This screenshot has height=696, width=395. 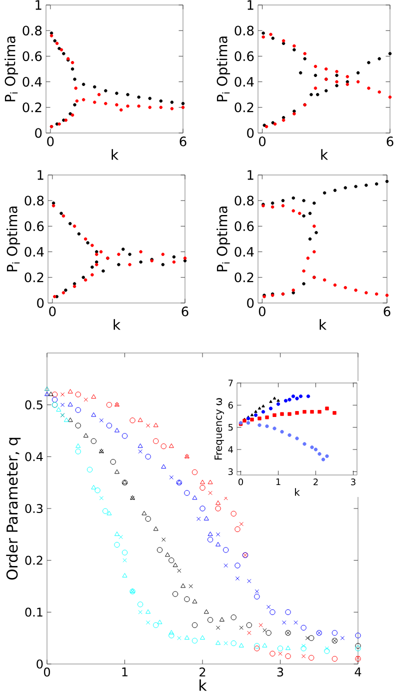 What do you see at coordinates (34, 509) in the screenshot?
I see `y-tick-label: 0.3` at bounding box center [34, 509].